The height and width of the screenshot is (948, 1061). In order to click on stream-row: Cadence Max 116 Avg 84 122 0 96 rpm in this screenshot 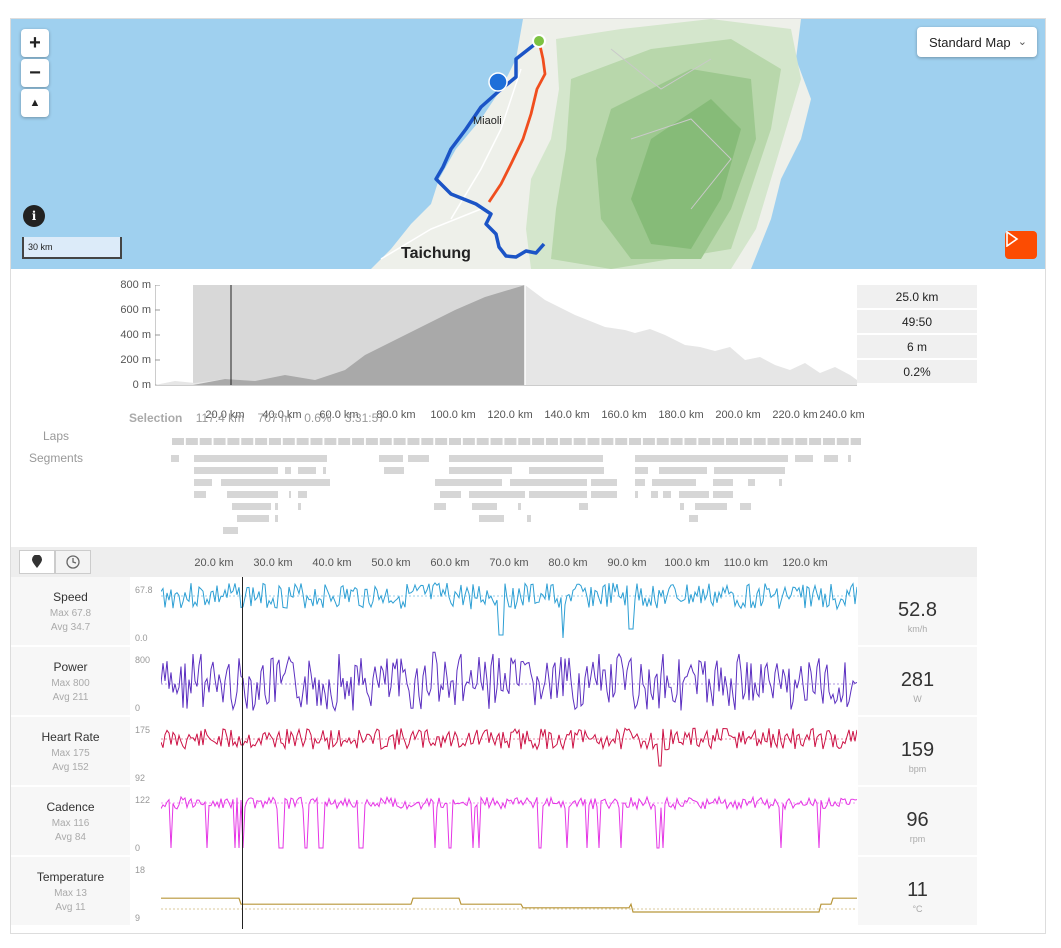, I will do `click(494, 822)`.